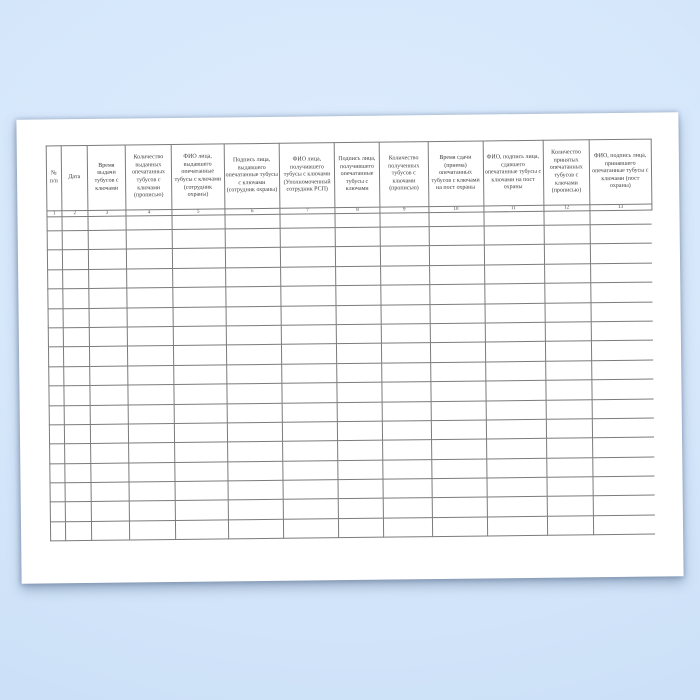 This screenshot has height=700, width=700. I want to click on column-header-2: Дата, so click(74, 178).